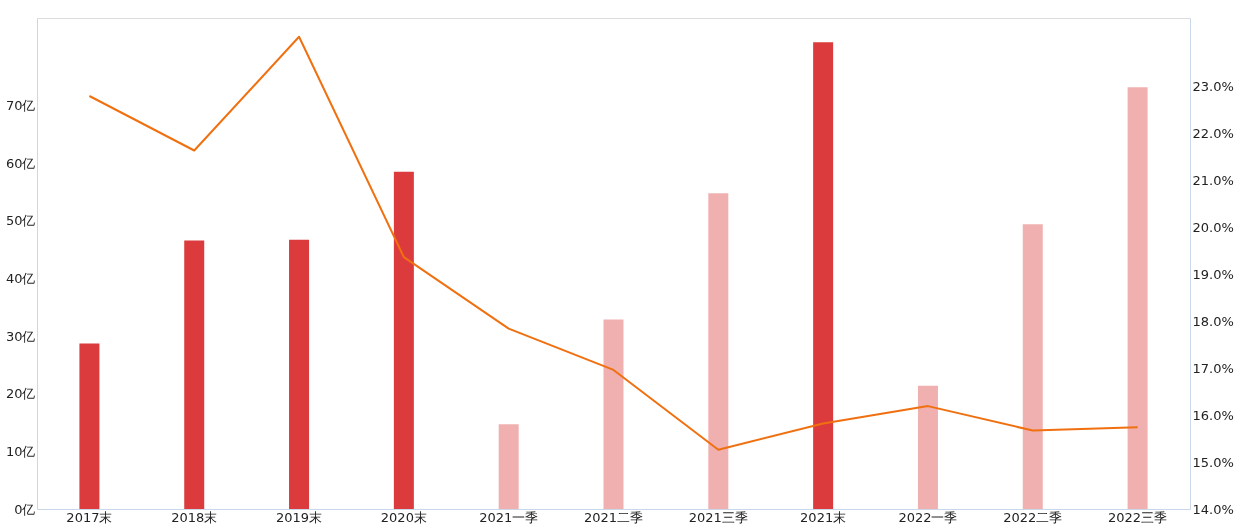  I want to click on x-tick-label: 2018末, so click(194, 517).